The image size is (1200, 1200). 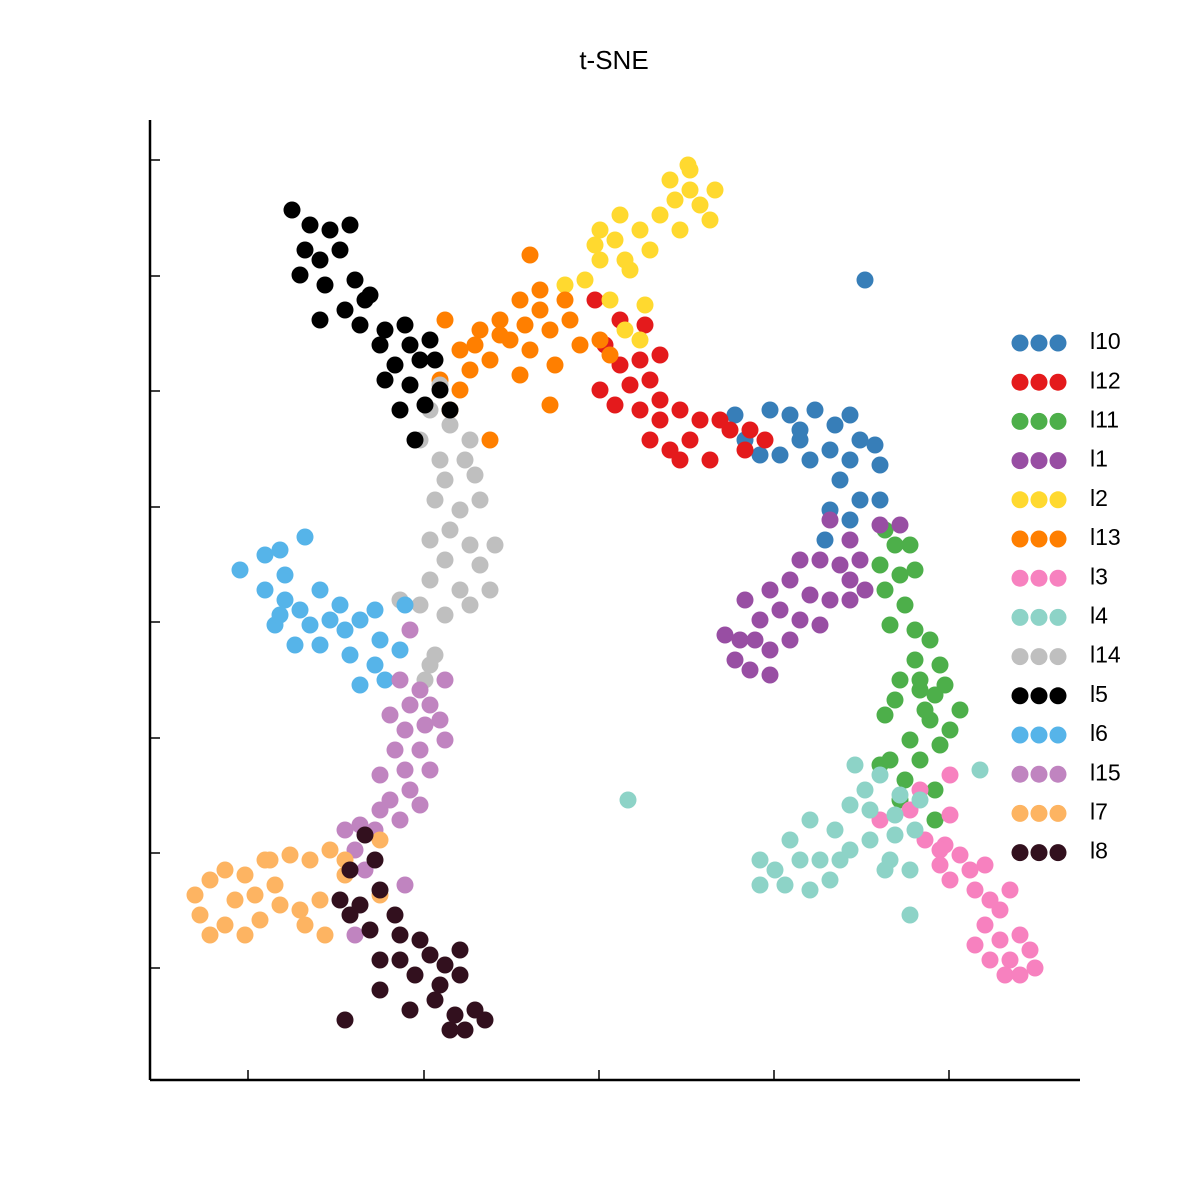 What do you see at coordinates (1105, 655) in the screenshot?
I see `legend-label: l14` at bounding box center [1105, 655].